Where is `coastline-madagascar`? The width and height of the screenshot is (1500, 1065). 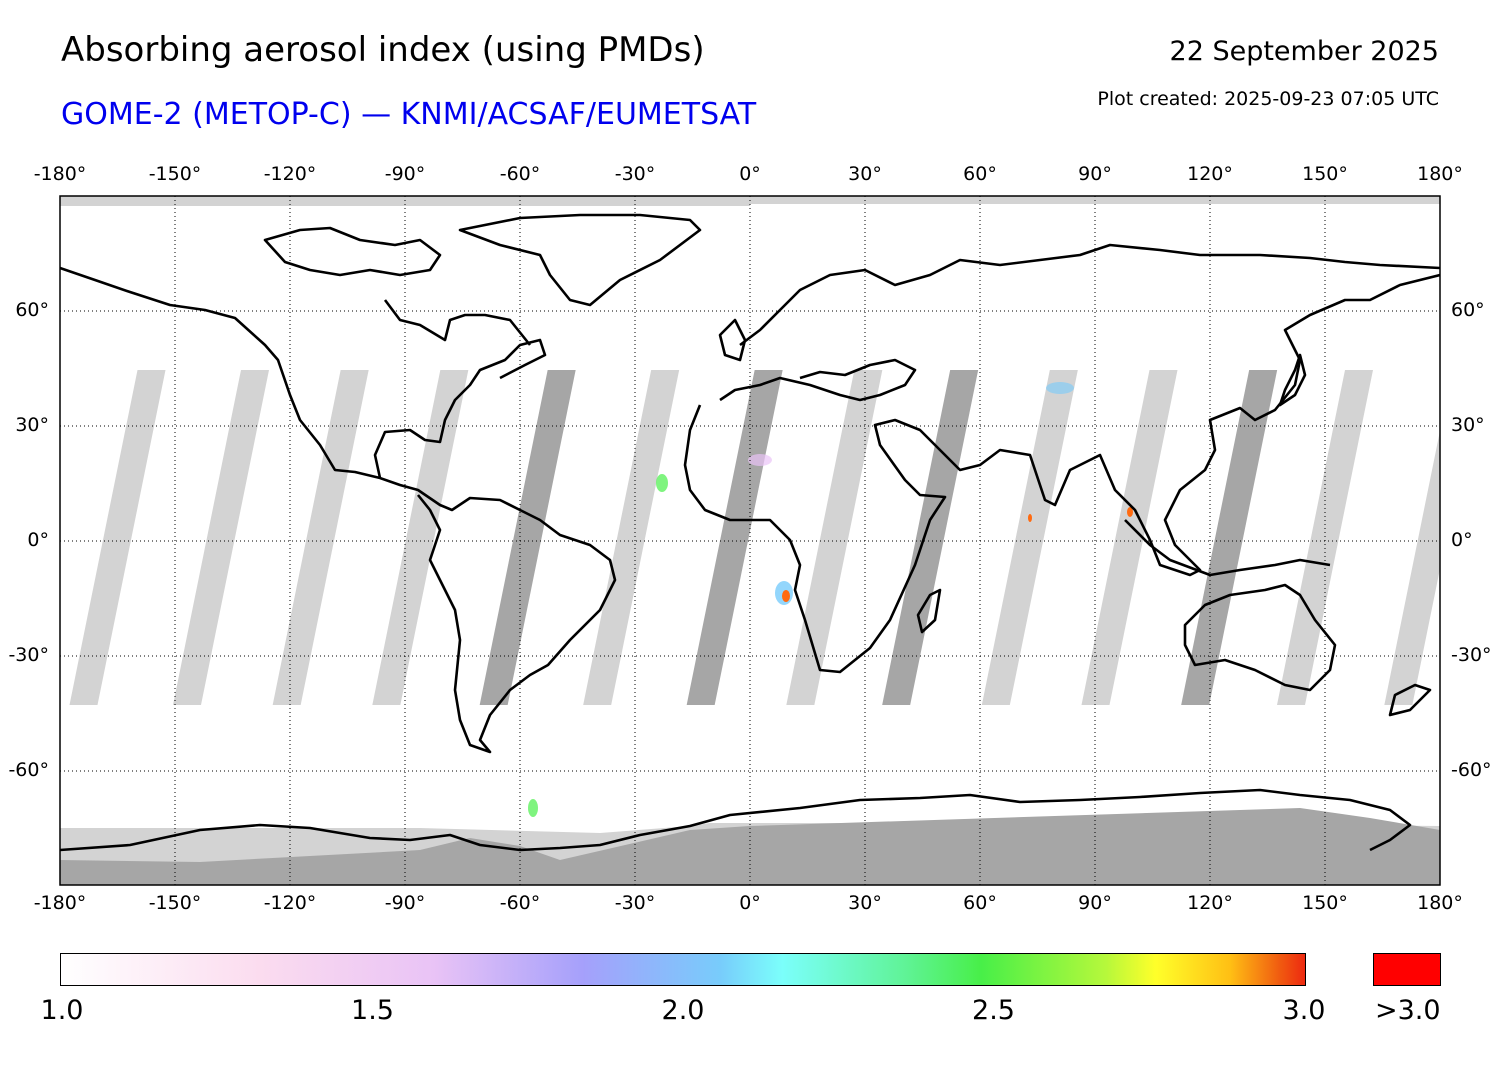
coastline-madagascar is located at coordinates (929, 611).